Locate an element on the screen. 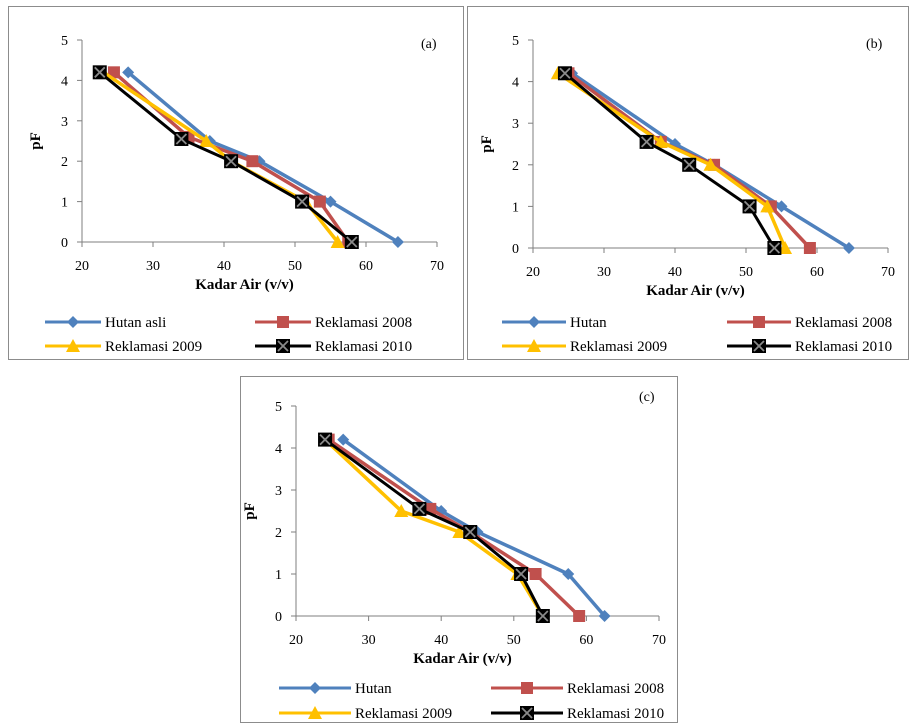  series-reklamasi-2008 is located at coordinates (454, 527).